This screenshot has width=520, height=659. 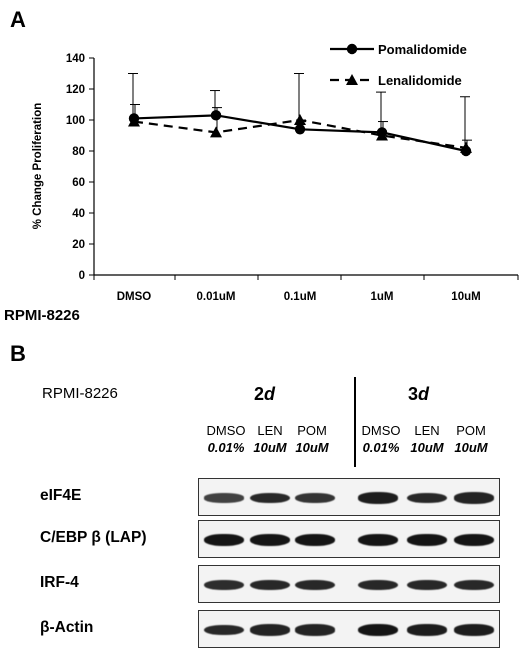 I want to click on timepoint-3d: 3d, so click(x=418, y=394).